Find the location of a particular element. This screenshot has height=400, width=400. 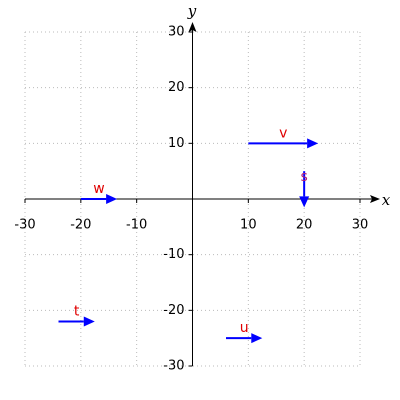

y-tick-label: 20 is located at coordinates (176, 87).